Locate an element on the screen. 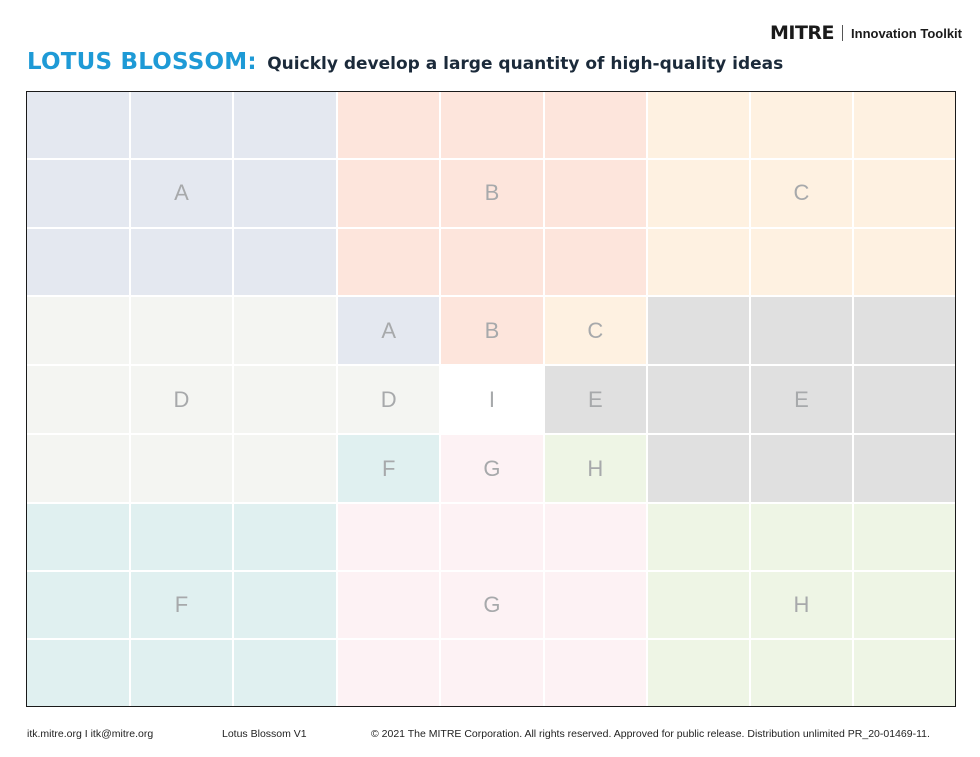 The width and height of the screenshot is (980, 757). center-cell-c: C is located at coordinates (595, 330).